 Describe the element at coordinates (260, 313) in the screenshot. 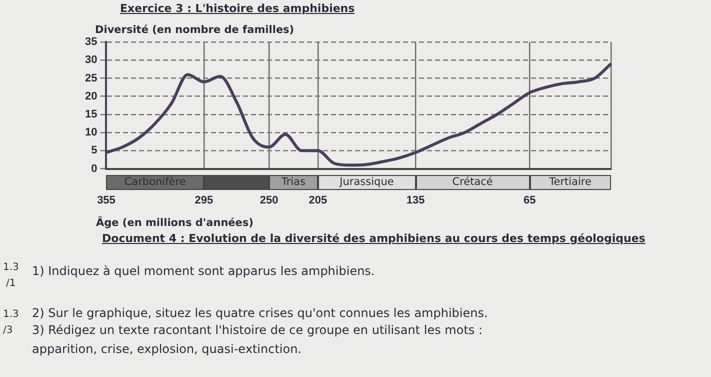

I see `text: 2) Sur le graphique, situez les quatre crises qu'ont connues les amphibiens.` at that location.